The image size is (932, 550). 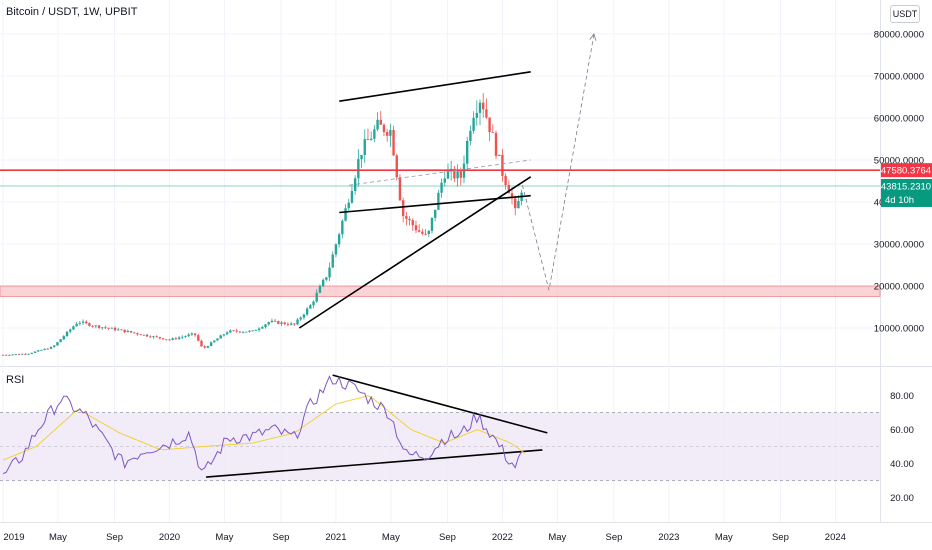 What do you see at coordinates (440, 404) in the screenshot?
I see `trendline-rsi-falling` at bounding box center [440, 404].